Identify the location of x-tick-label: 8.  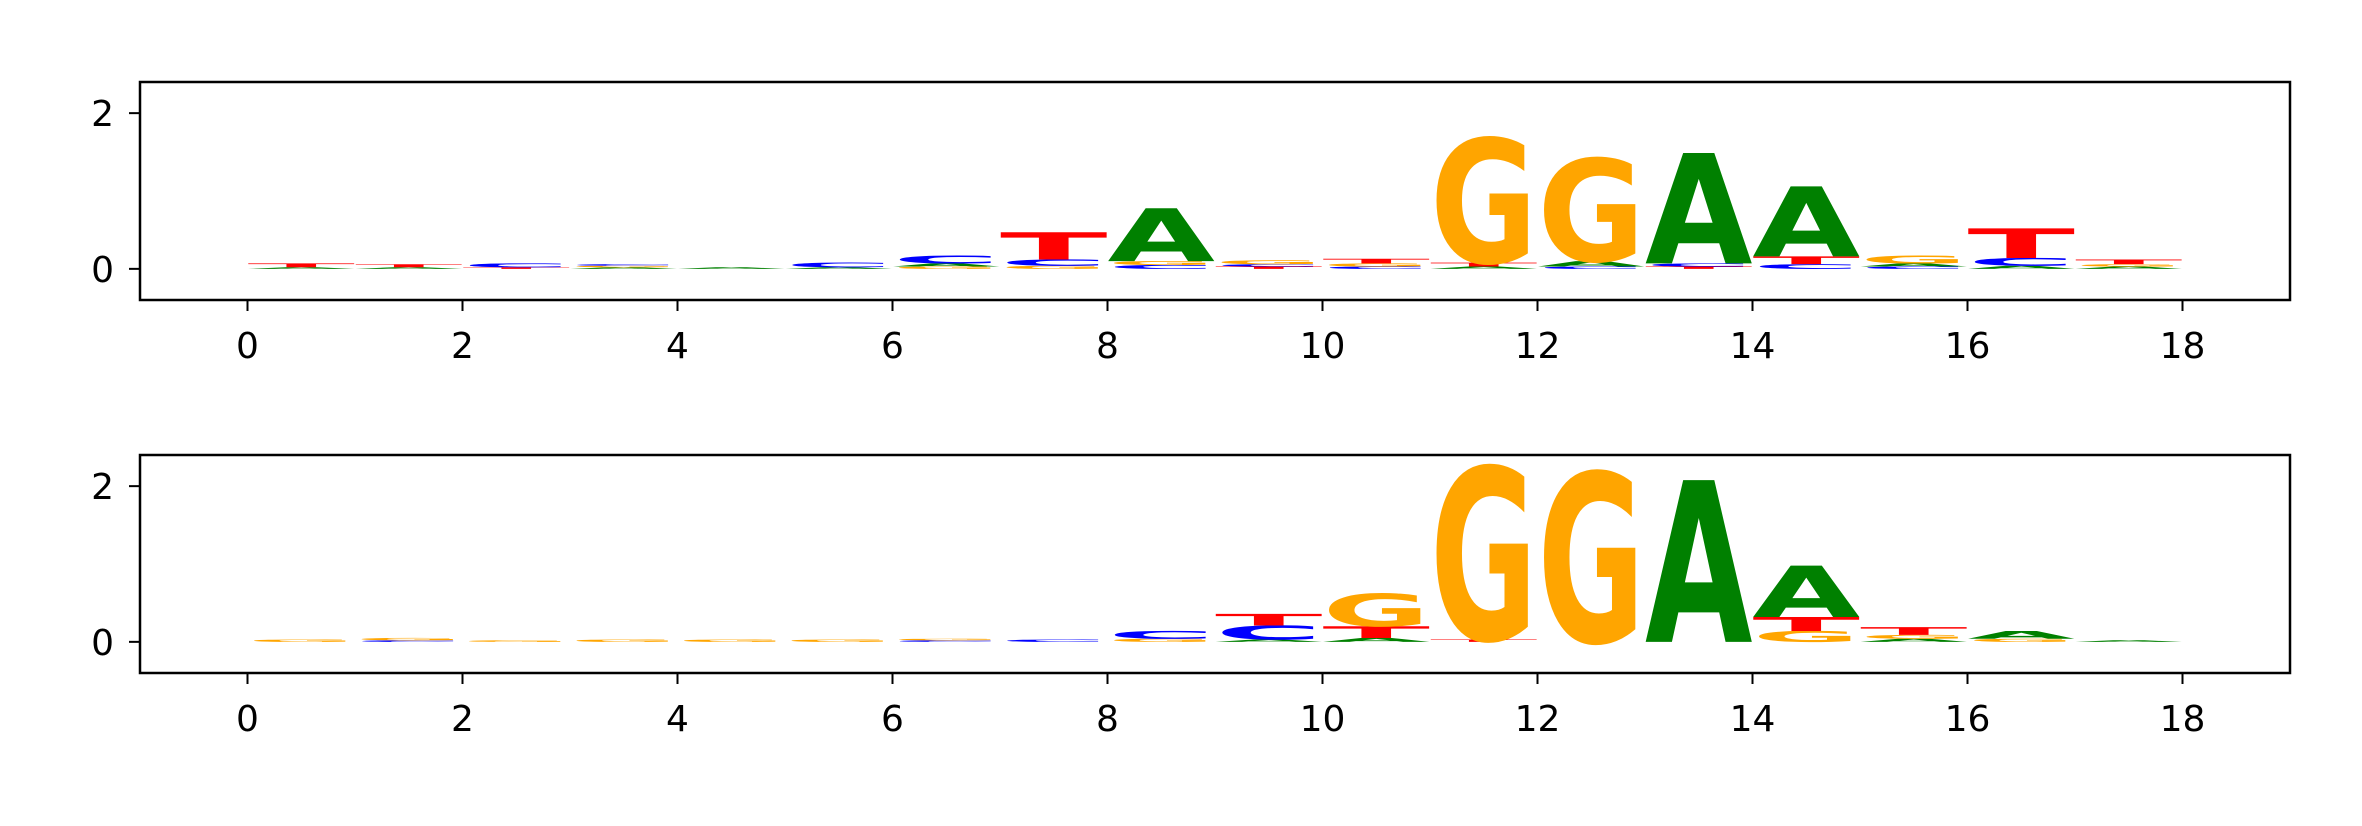
(1107, 719).